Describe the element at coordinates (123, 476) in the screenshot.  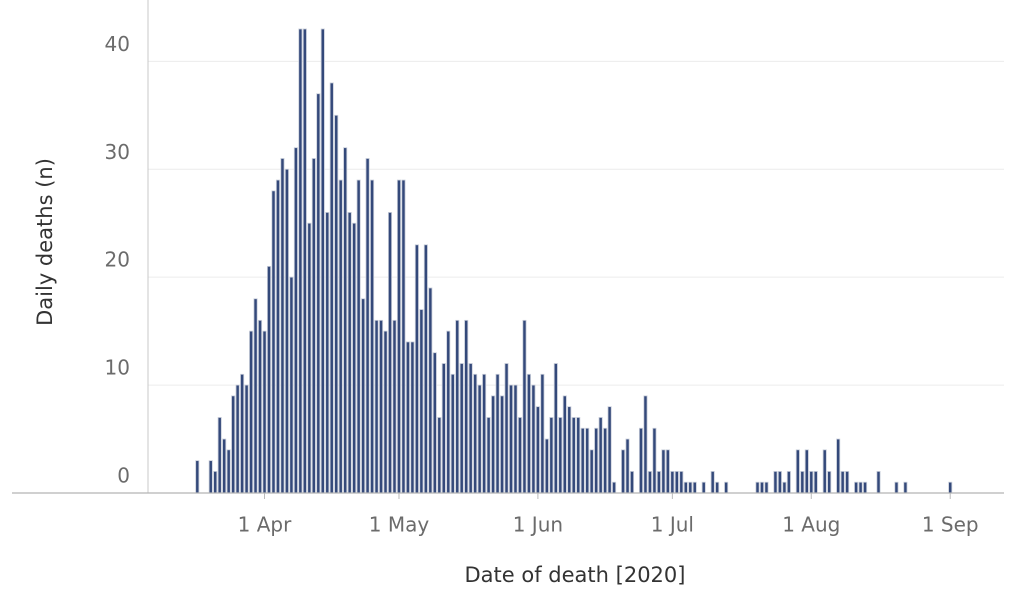
I see `y-tick-label: 0` at that location.